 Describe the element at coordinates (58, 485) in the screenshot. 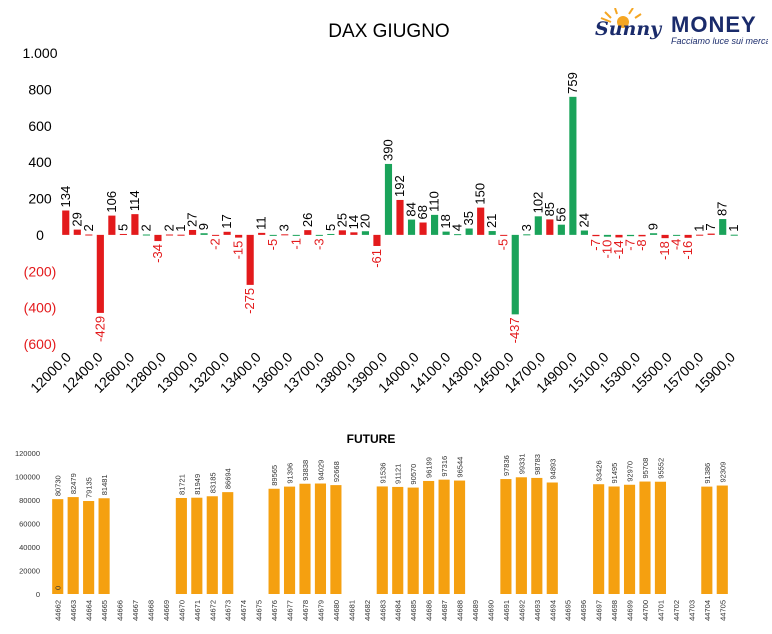

I see `future-data-label: 80730` at that location.